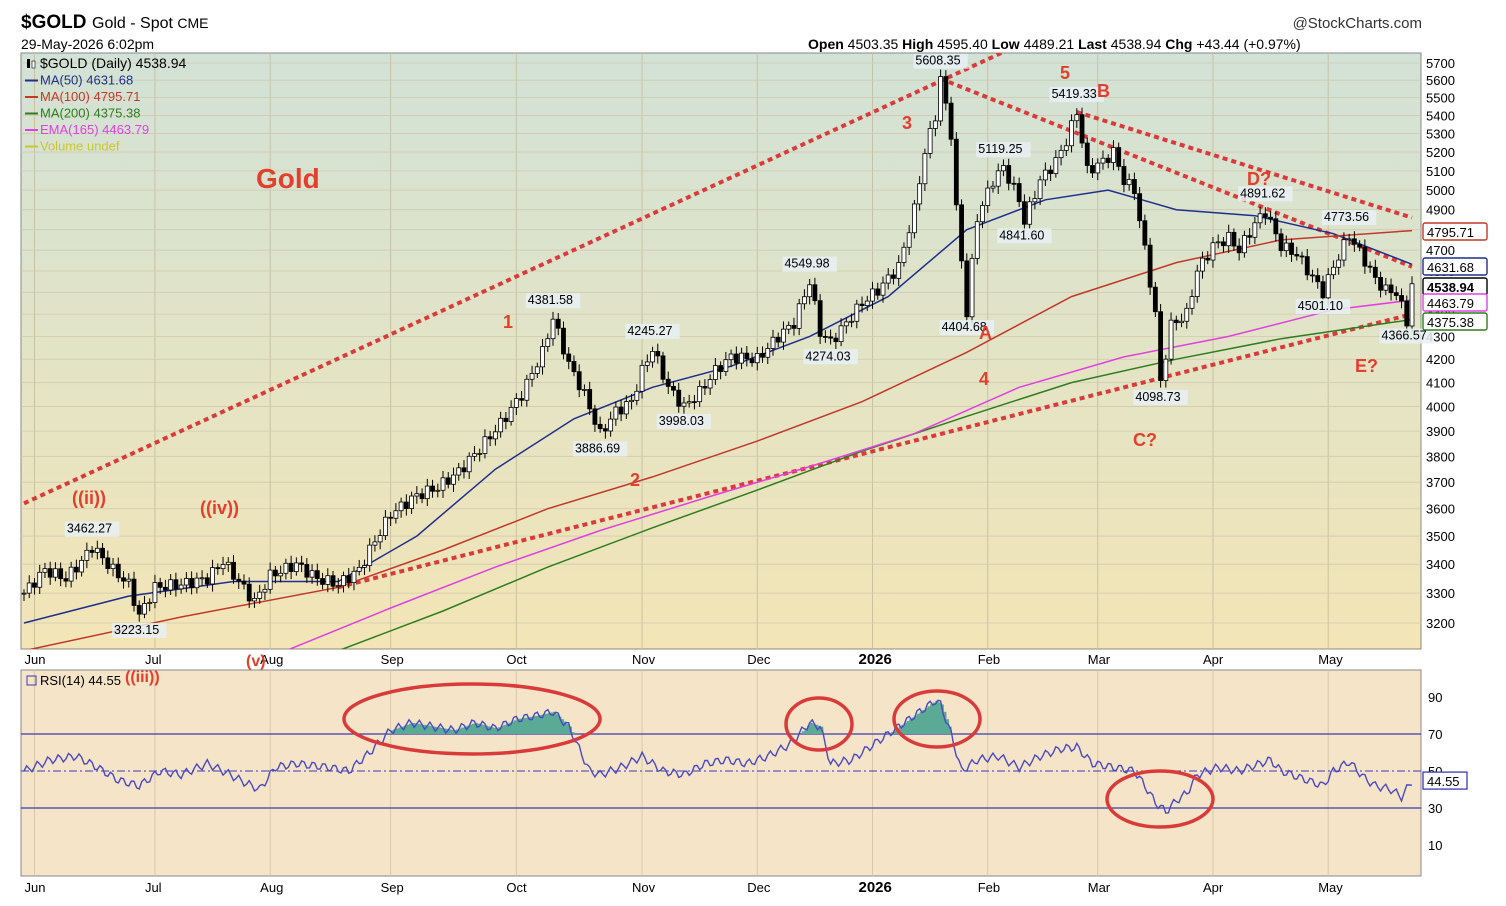 The width and height of the screenshot is (1506, 906). I want to click on rsi-x-tick-label: Jul, so click(153, 887).